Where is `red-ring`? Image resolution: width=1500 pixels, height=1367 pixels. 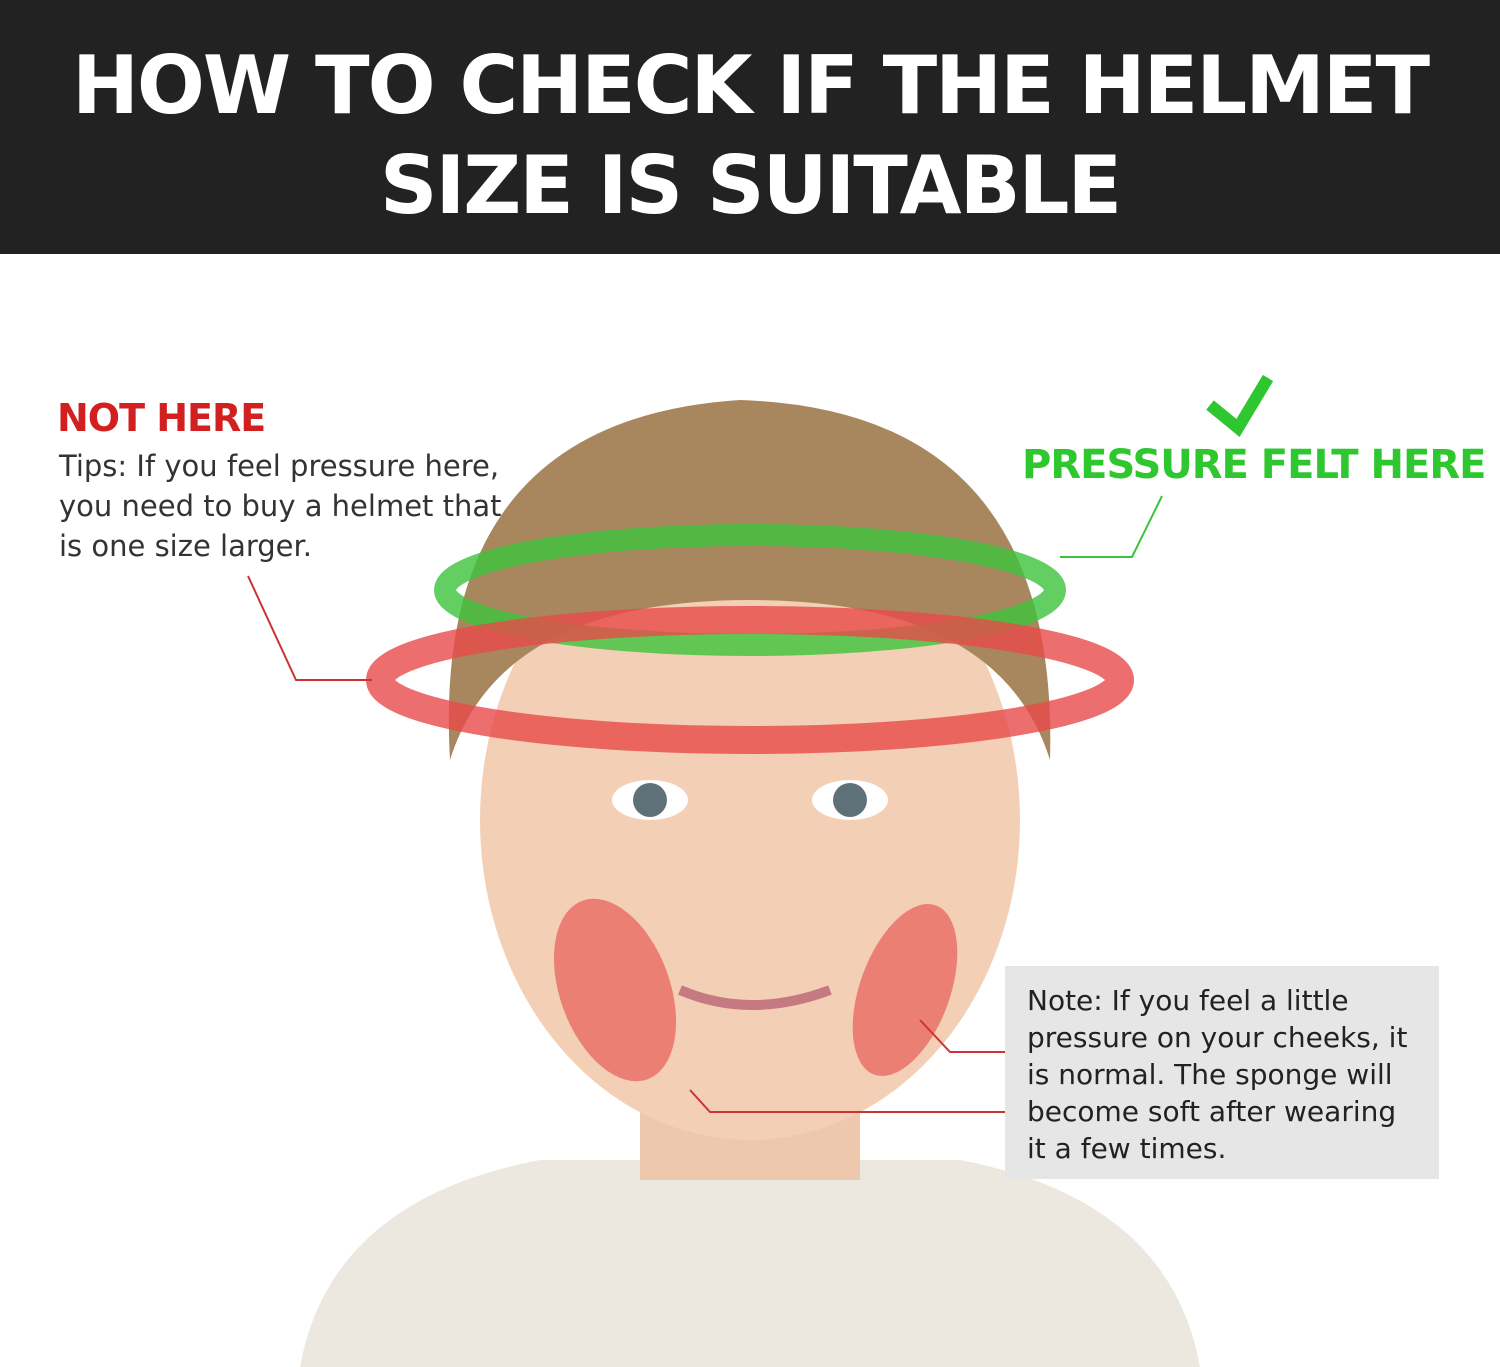 red-ring is located at coordinates (750, 680).